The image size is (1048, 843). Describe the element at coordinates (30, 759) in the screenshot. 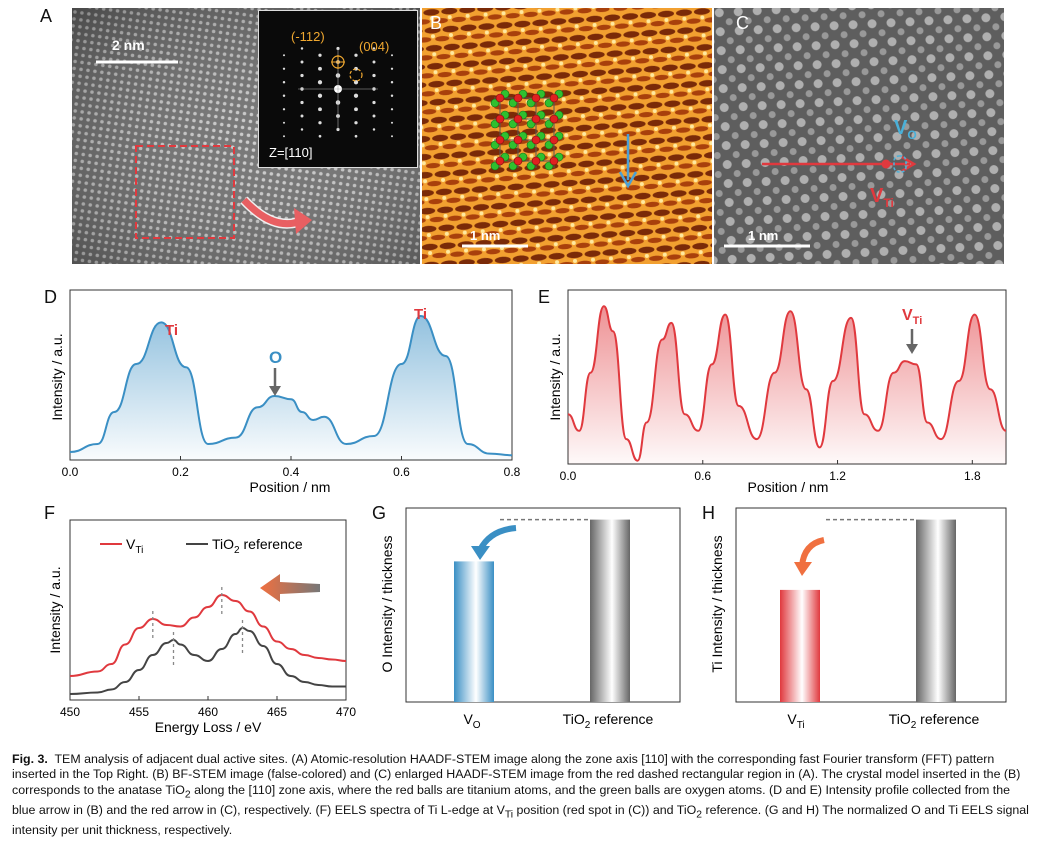

I see `caption-fig-number: Fig. 3.` at that location.